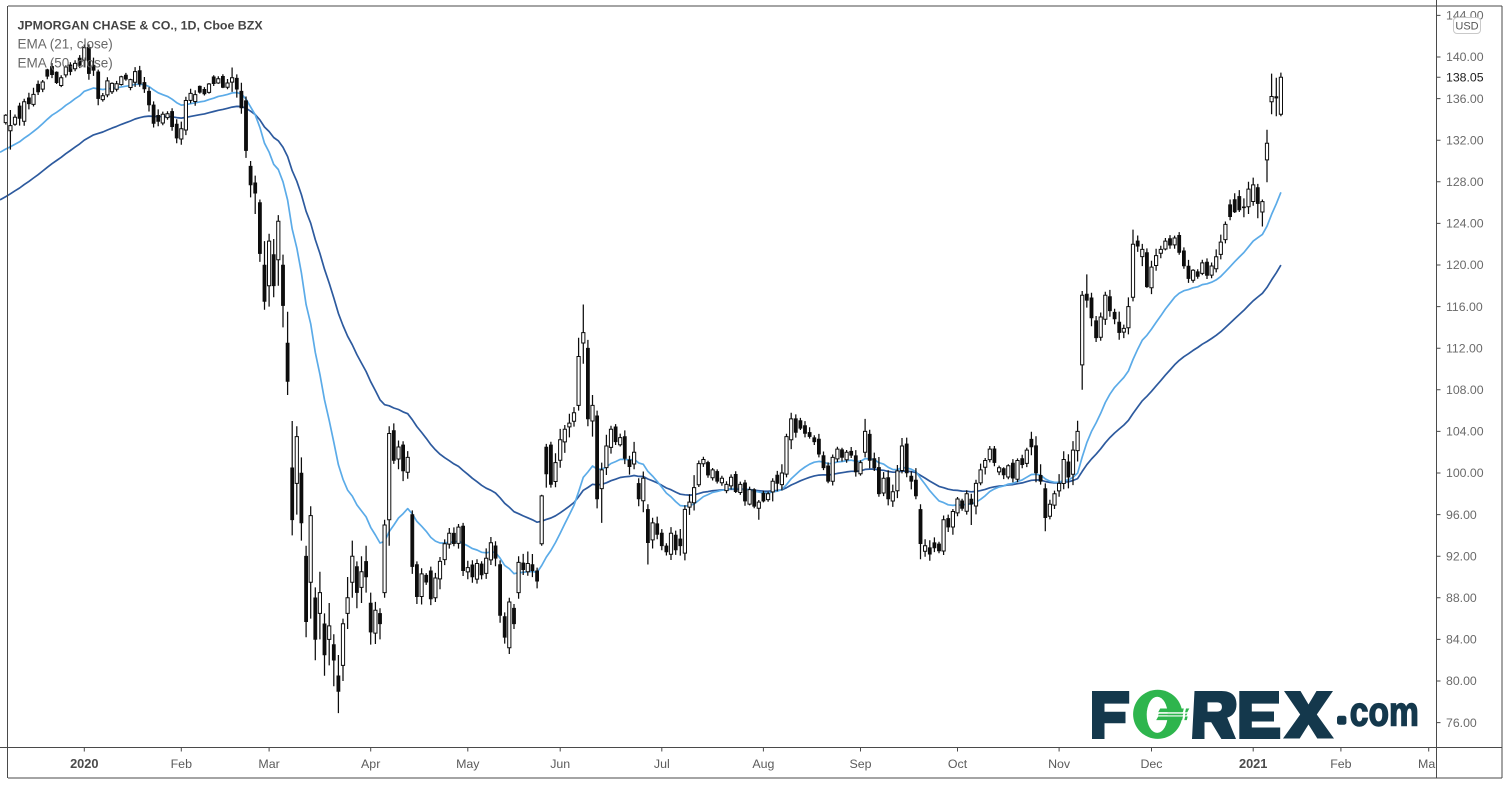 The width and height of the screenshot is (1510, 790). Describe the element at coordinates (1461, 723) in the screenshot. I see `svg-text: 76.00` at that location.